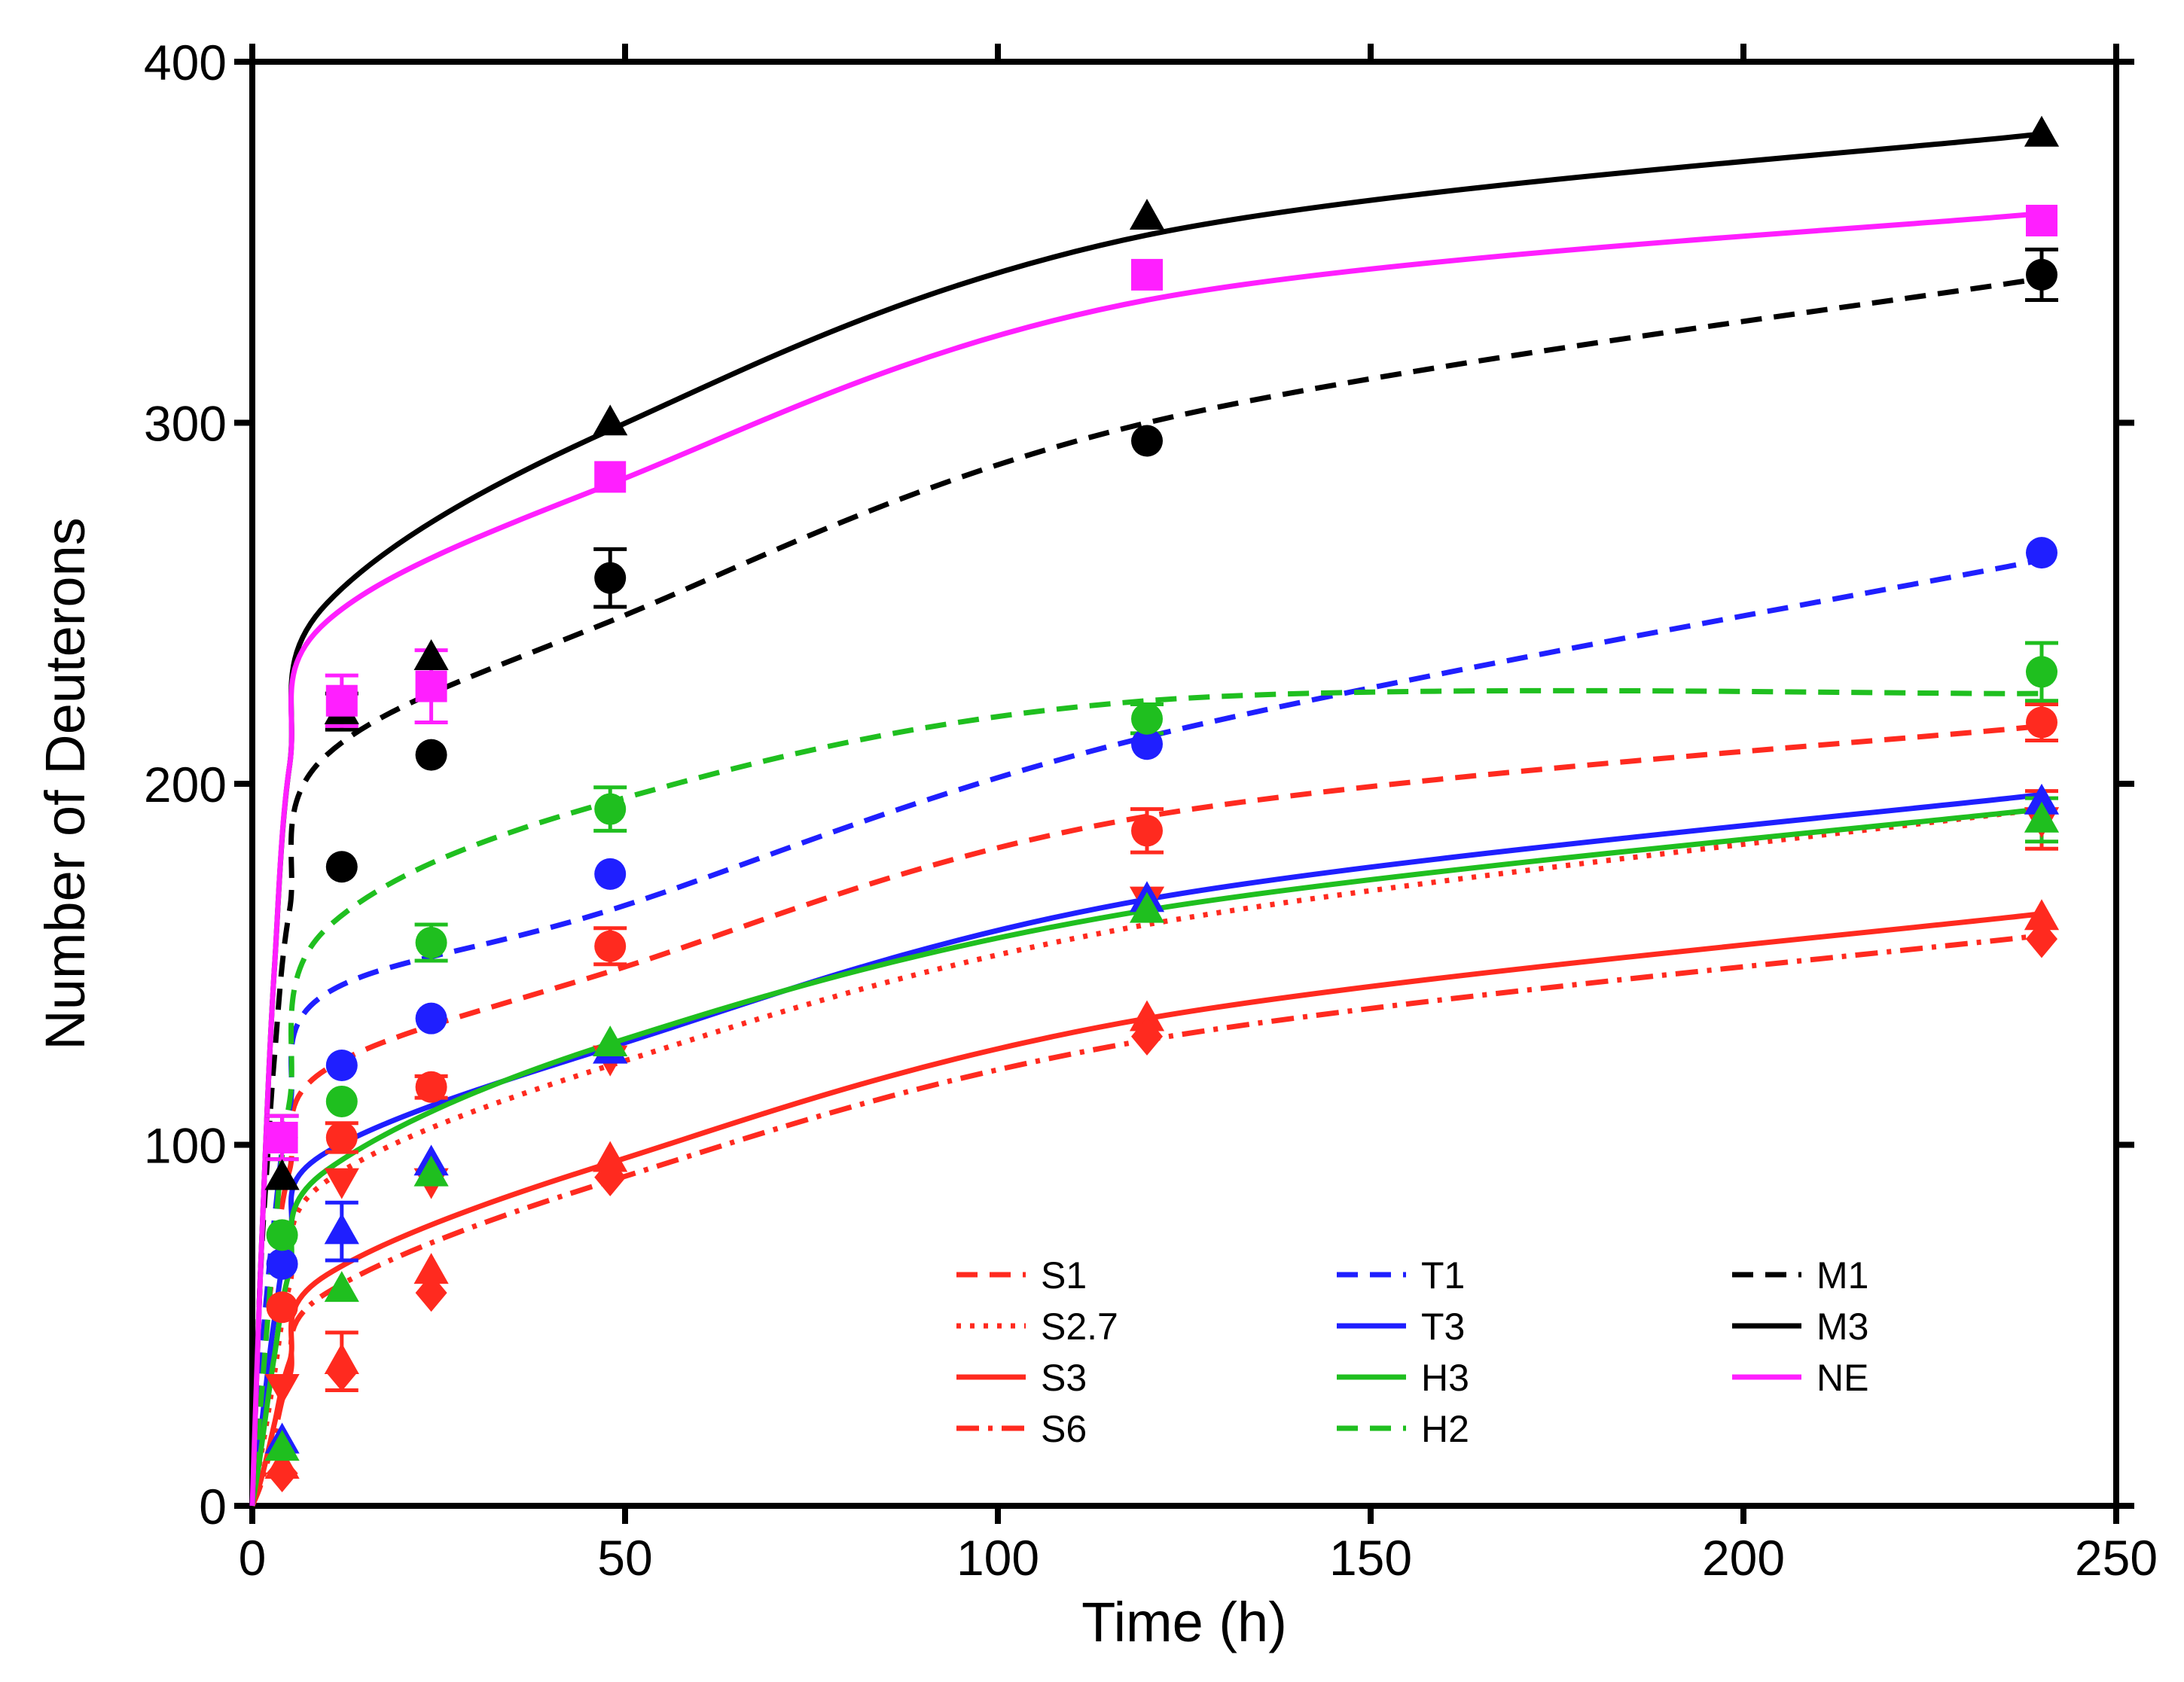 The image size is (2184, 1682). What do you see at coordinates (1842, 1378) in the screenshot?
I see `legend-label-ne: NE` at bounding box center [1842, 1378].